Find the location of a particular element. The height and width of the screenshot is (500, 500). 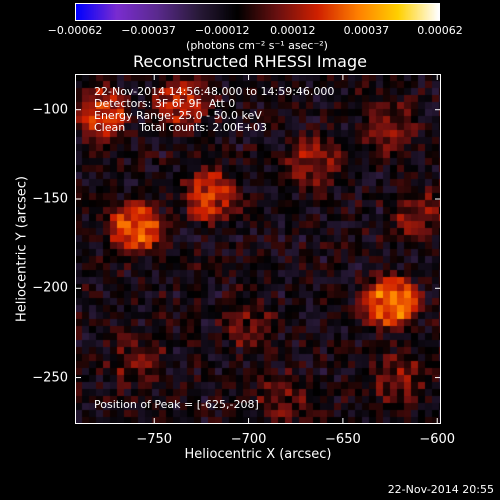

colorbar-tick-label: 0.00062 is located at coordinates (440, 30).